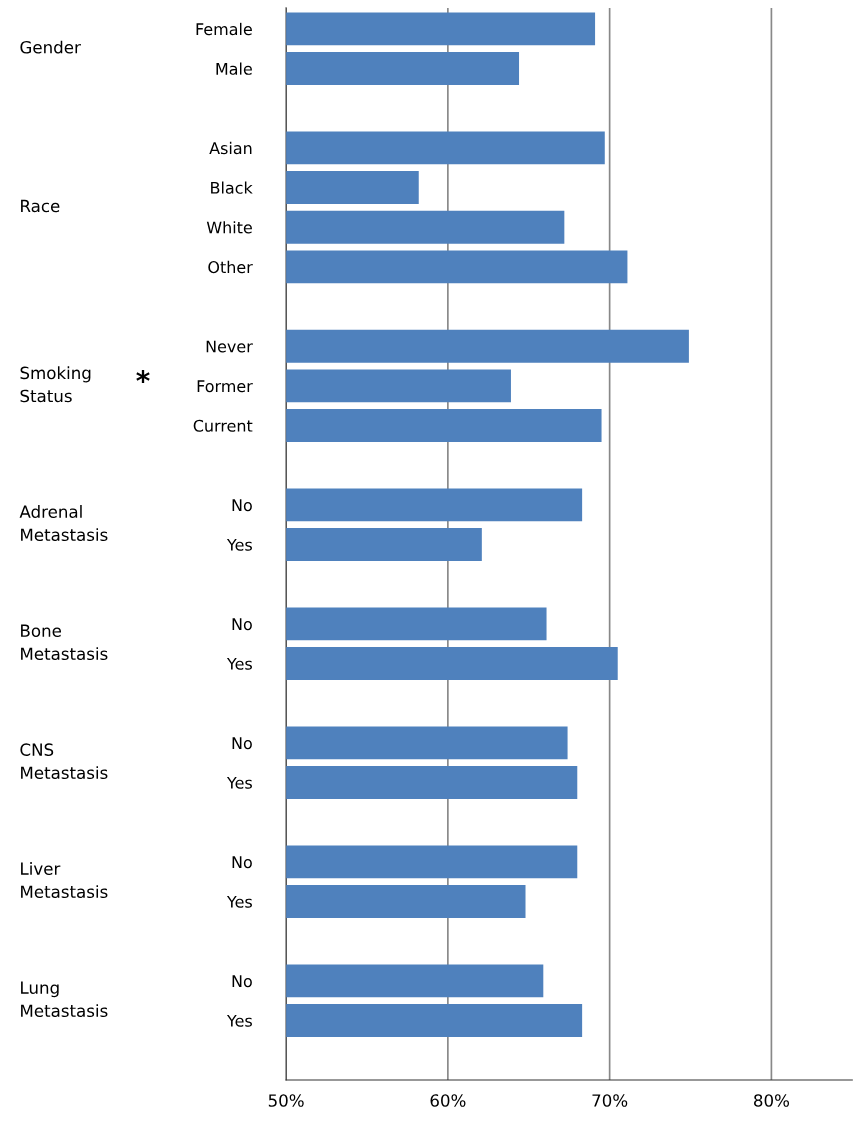 The height and width of the screenshot is (1125, 854). Describe the element at coordinates (234, 68) in the screenshot. I see `y-tick-label: Male` at that location.